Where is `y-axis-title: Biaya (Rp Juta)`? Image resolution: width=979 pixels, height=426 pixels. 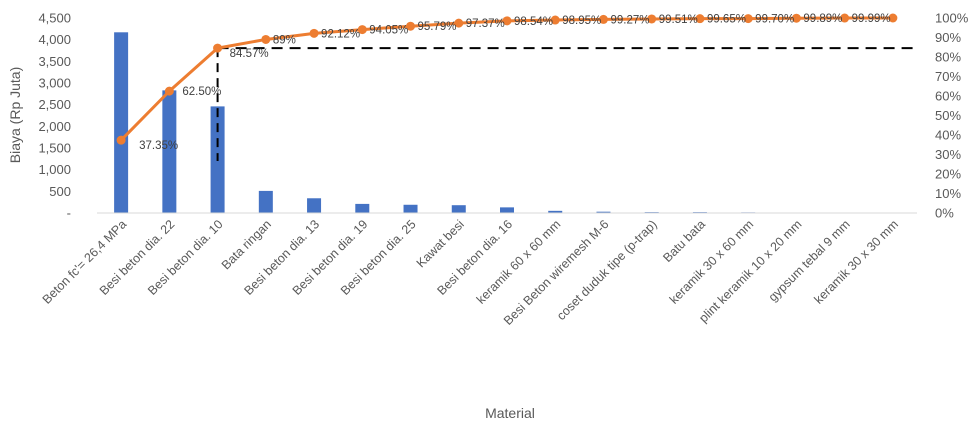
y-axis-title: Biaya (Rp Juta) is located at coordinates (15, 115).